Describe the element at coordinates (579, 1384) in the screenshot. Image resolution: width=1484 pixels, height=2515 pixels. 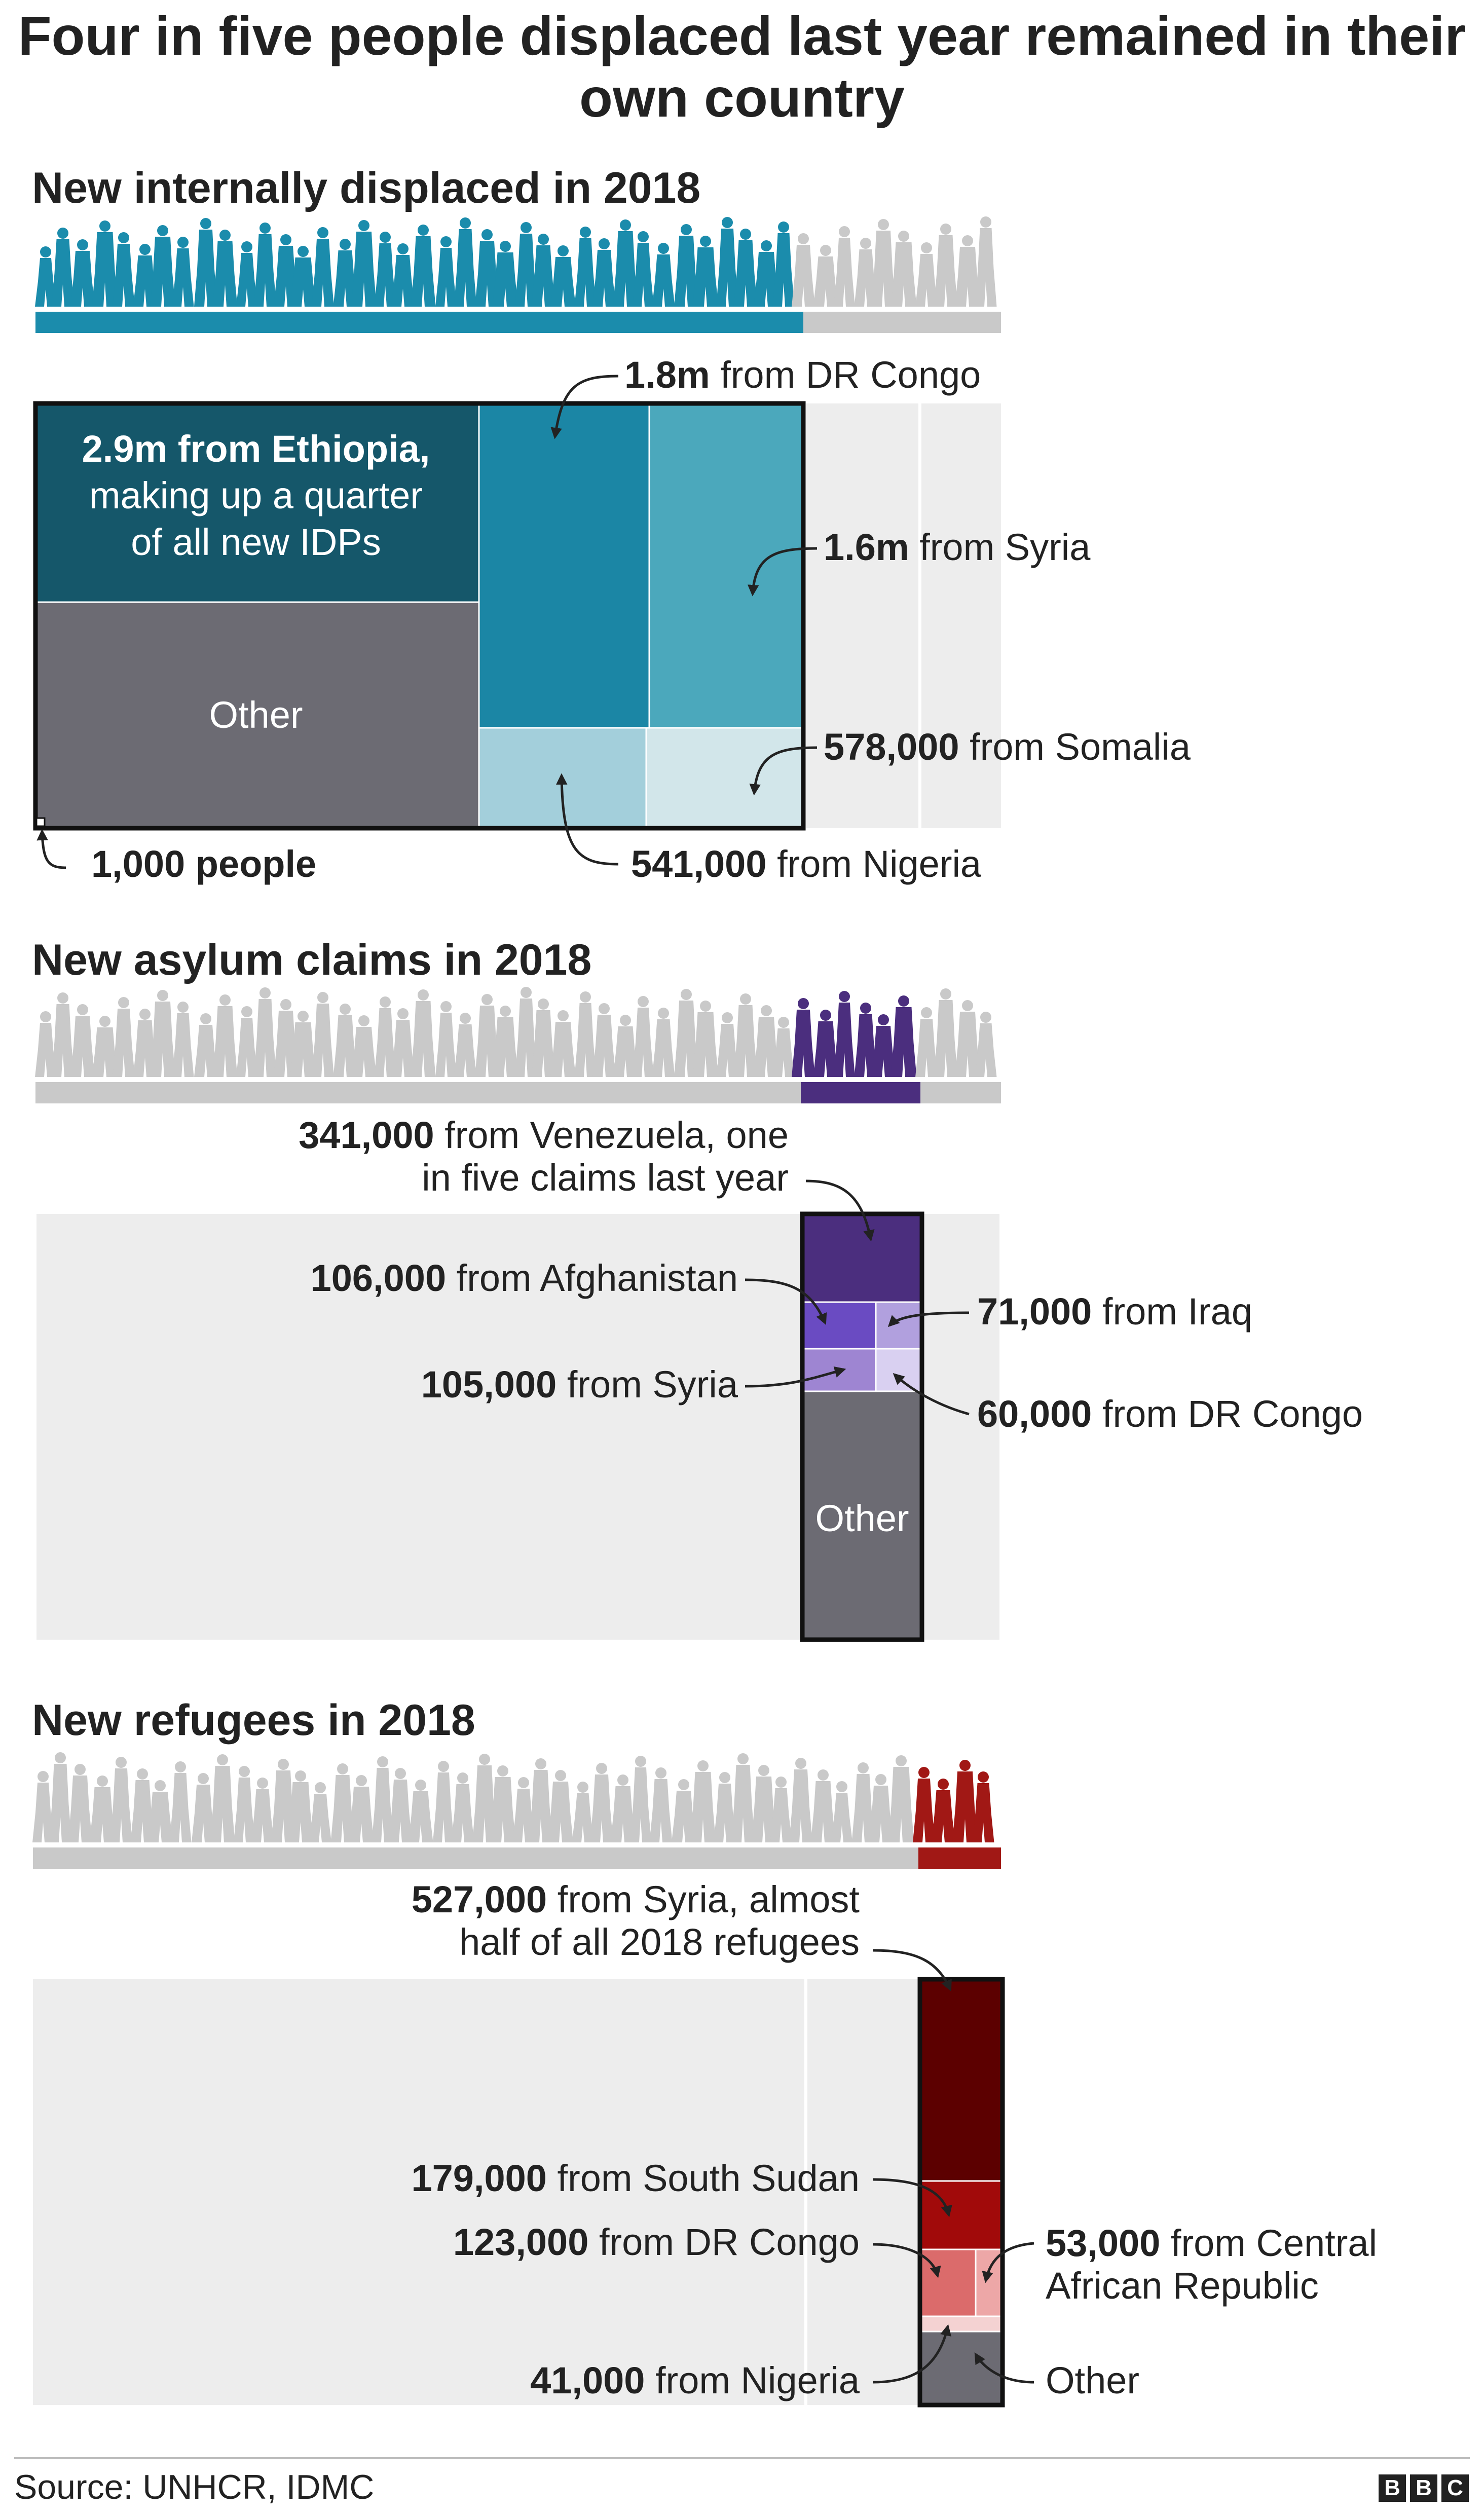
I see `asylum-syria-label: 105,000 from Syria` at that location.